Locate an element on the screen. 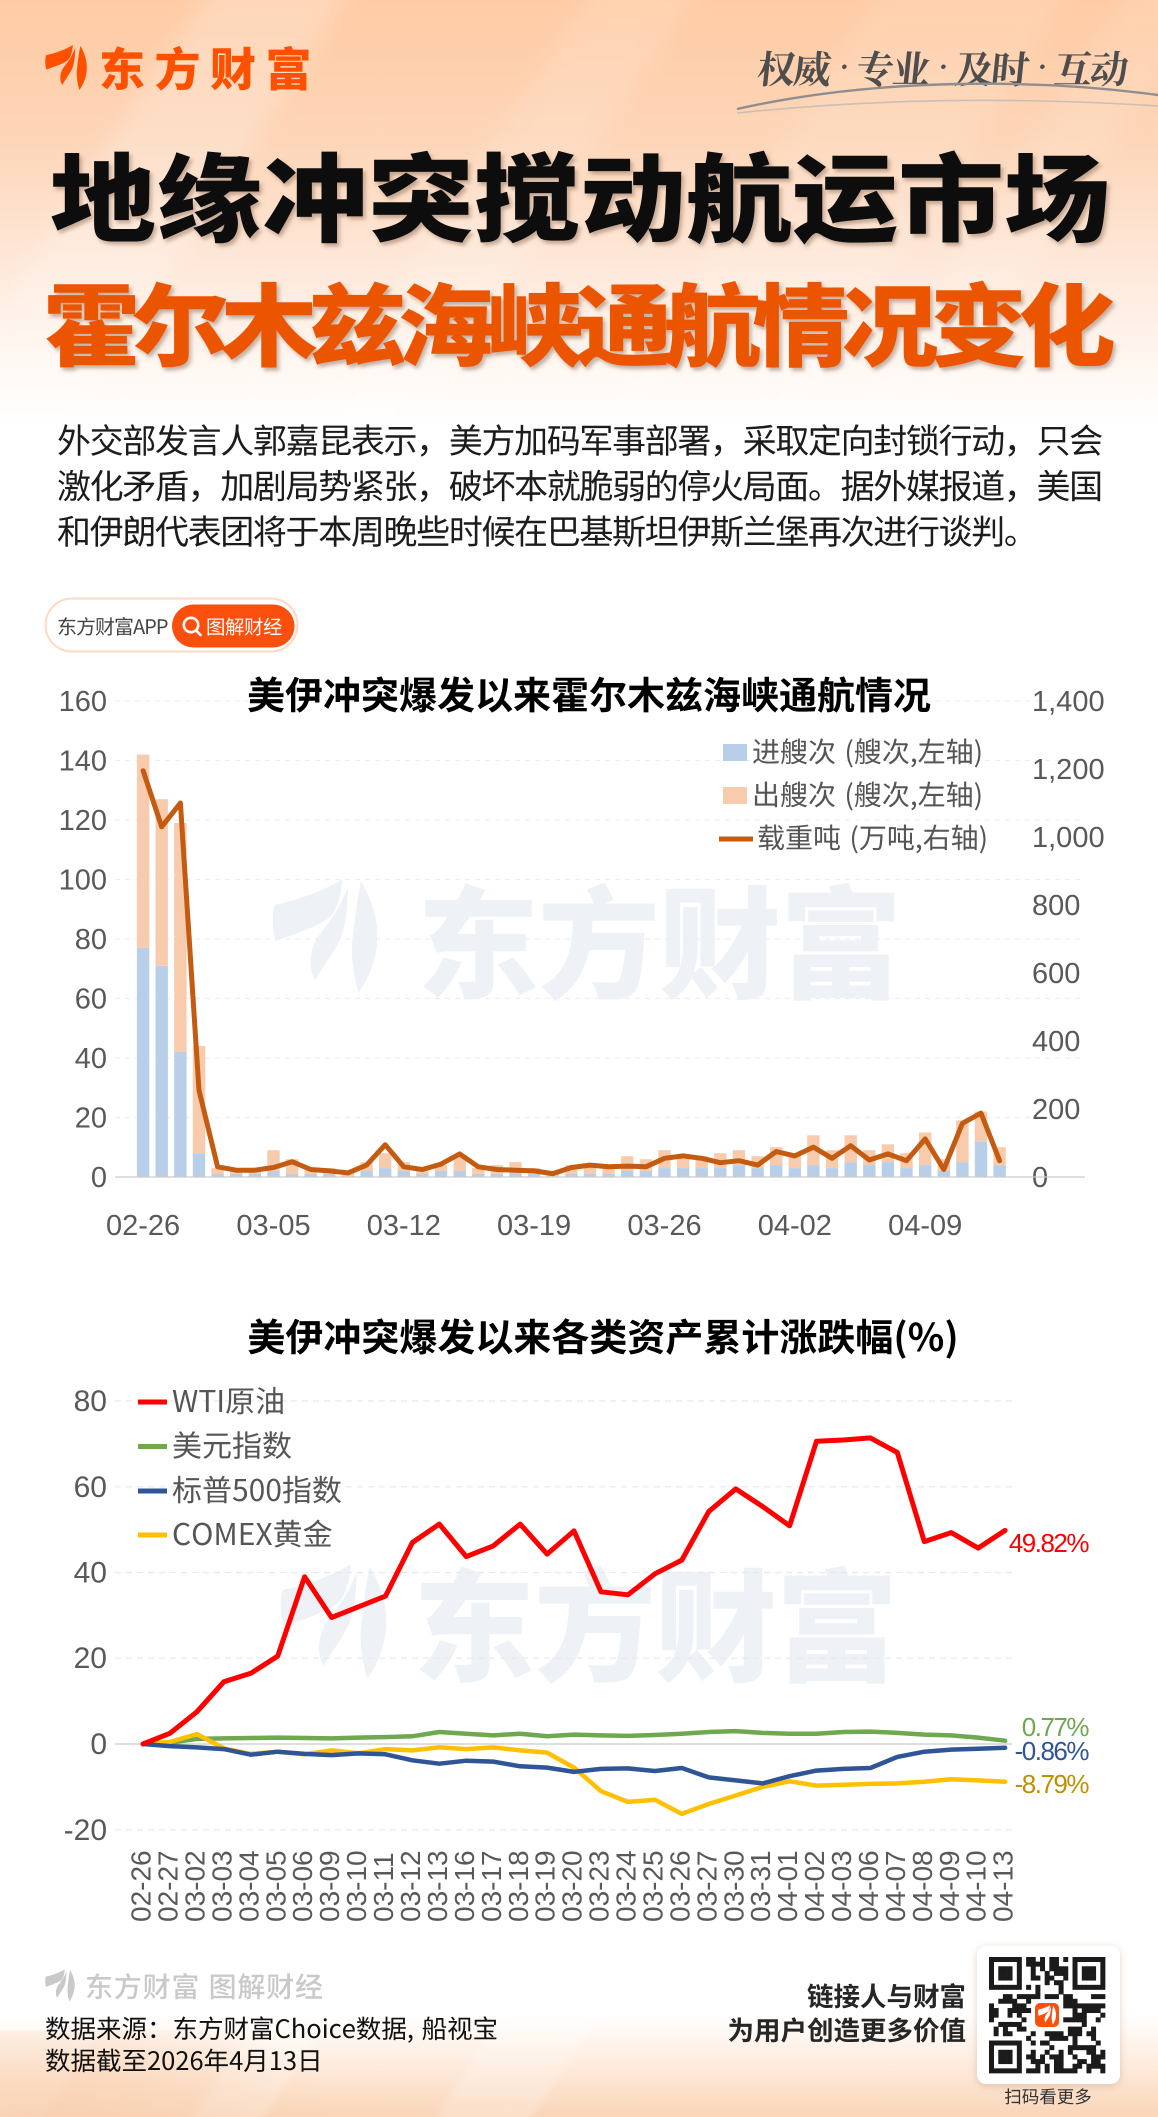 This screenshot has width=1158, height=2117. svg-text: 03-30 is located at coordinates (733, 1886).